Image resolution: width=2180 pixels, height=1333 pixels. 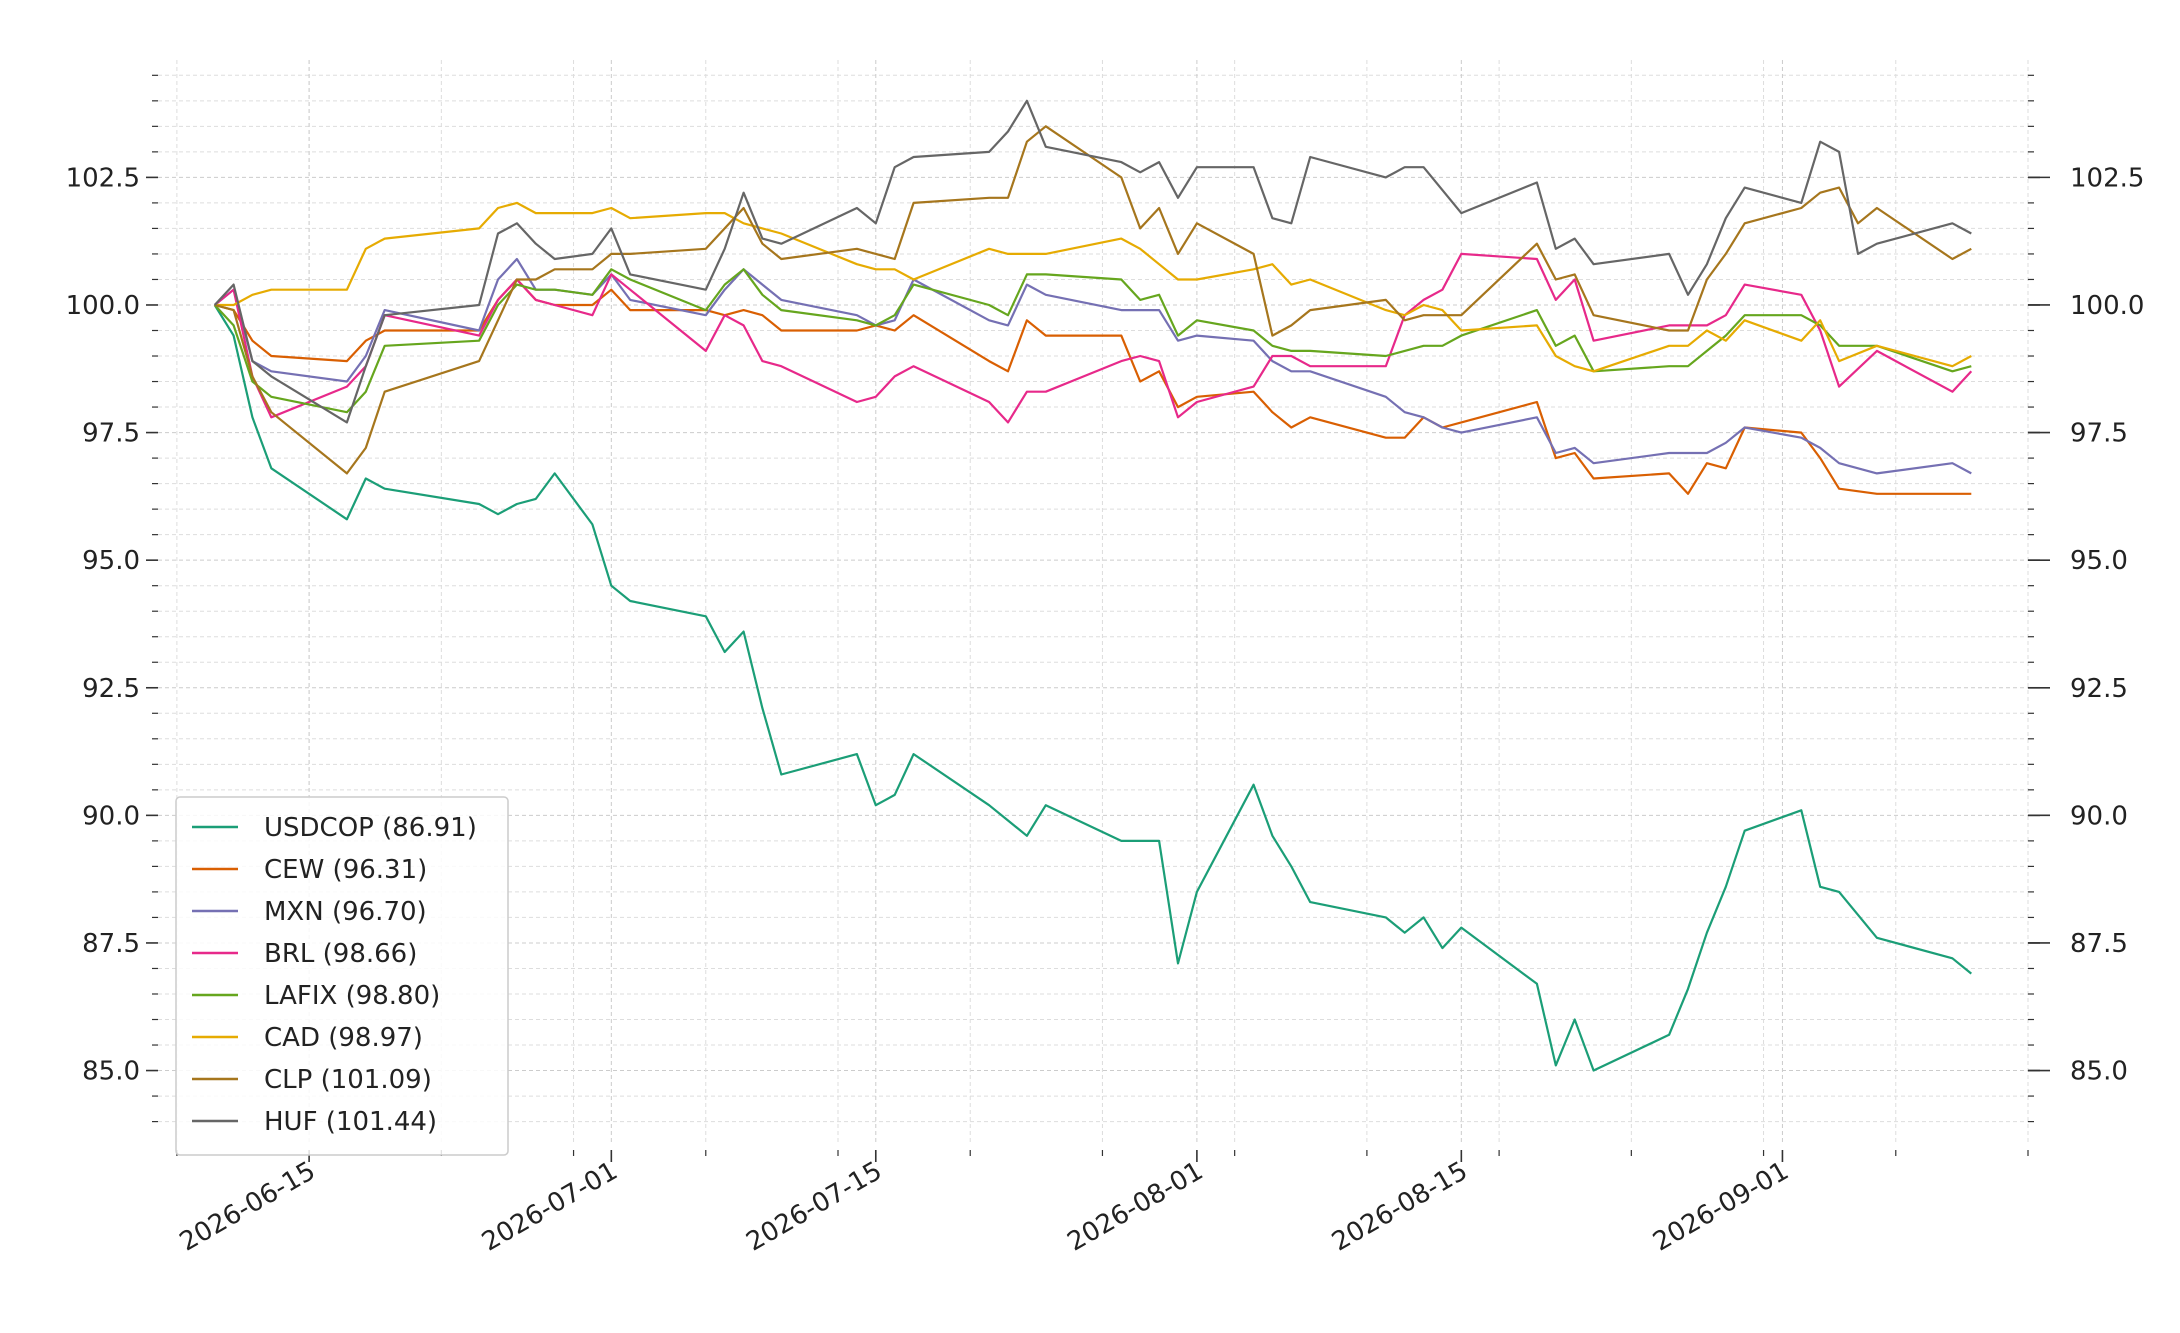 What do you see at coordinates (111, 689) in the screenshot?
I see `y-tick-label-left: 92.5` at bounding box center [111, 689].